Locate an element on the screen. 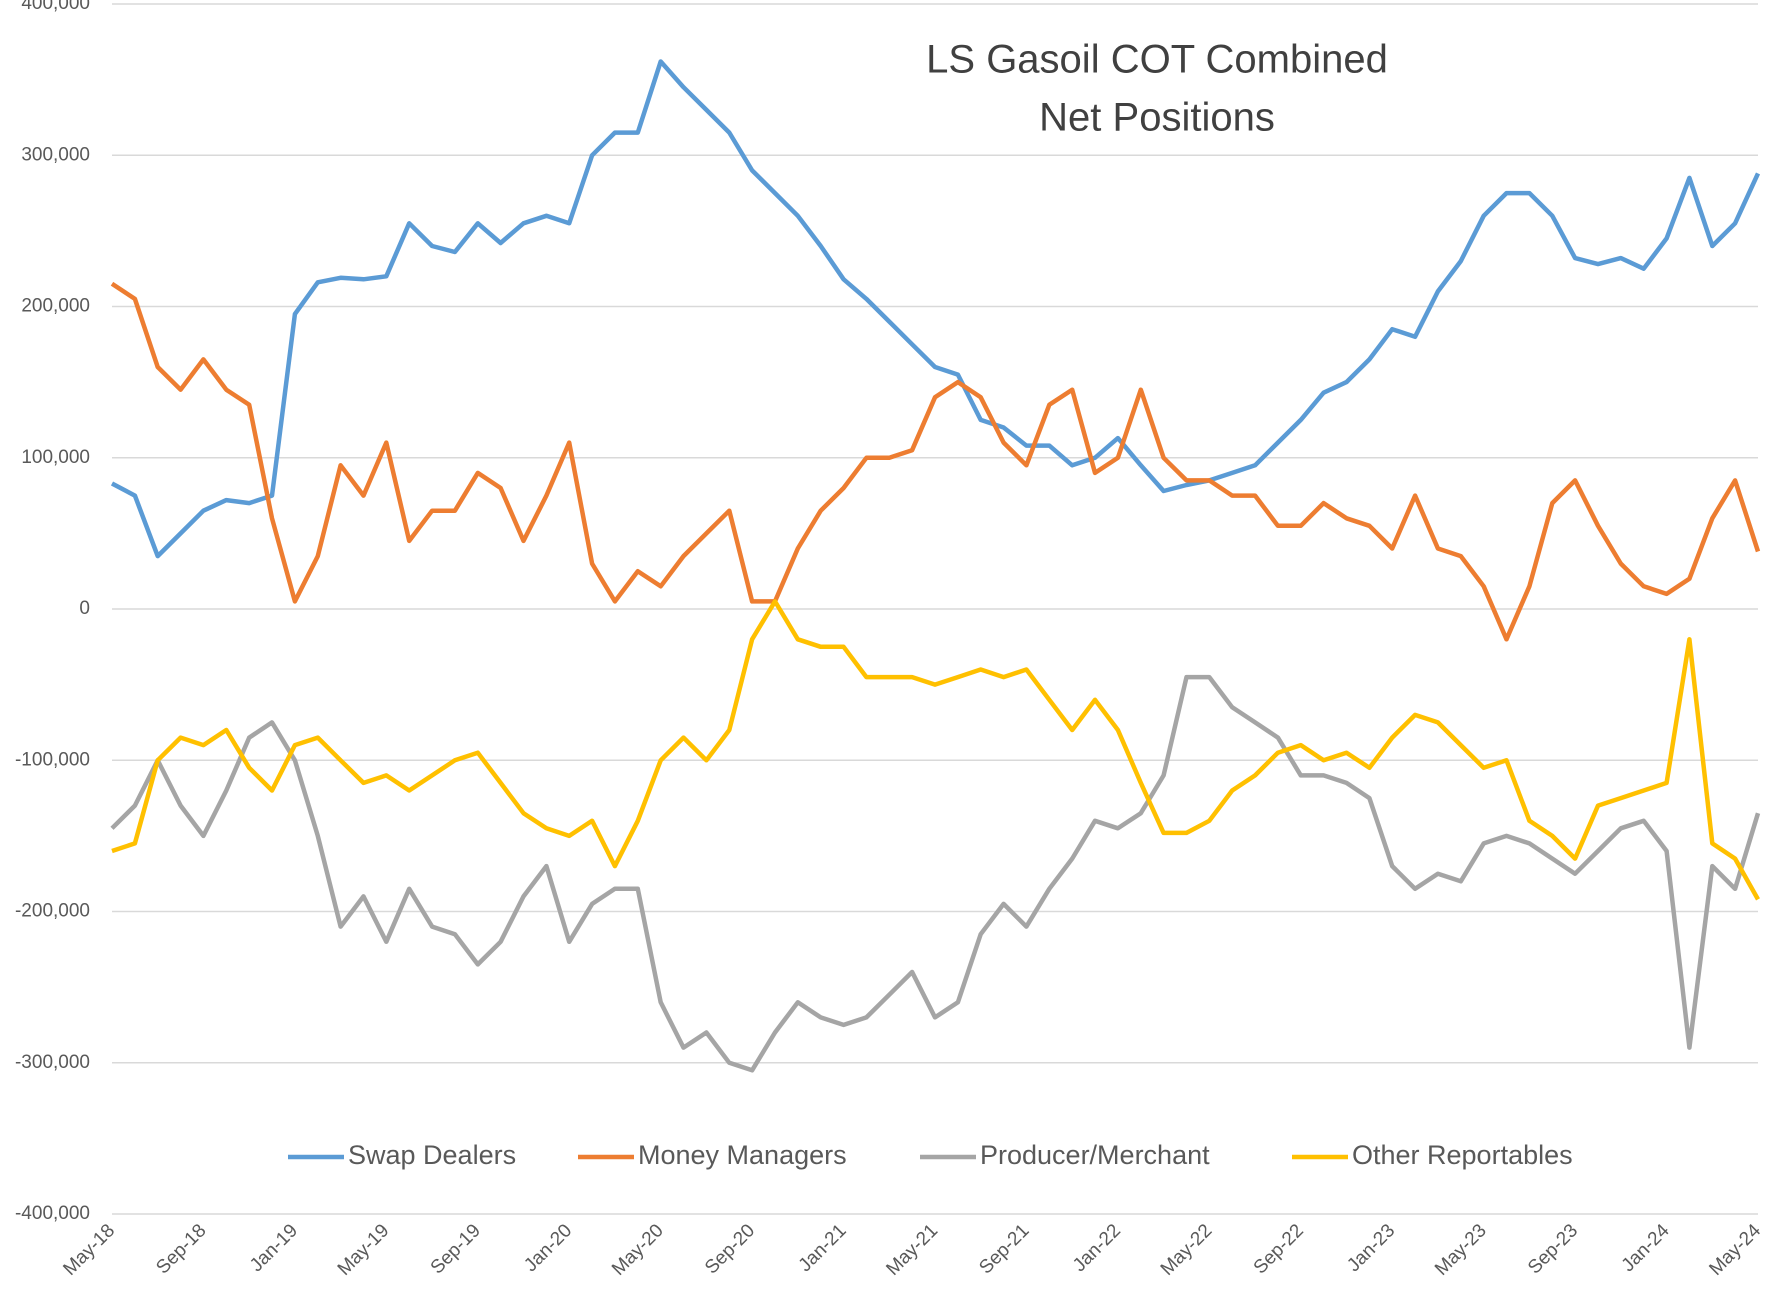 Image resolution: width=1767 pixels, height=1300 pixels. legend-label: Money Managers is located at coordinates (742, 1155).